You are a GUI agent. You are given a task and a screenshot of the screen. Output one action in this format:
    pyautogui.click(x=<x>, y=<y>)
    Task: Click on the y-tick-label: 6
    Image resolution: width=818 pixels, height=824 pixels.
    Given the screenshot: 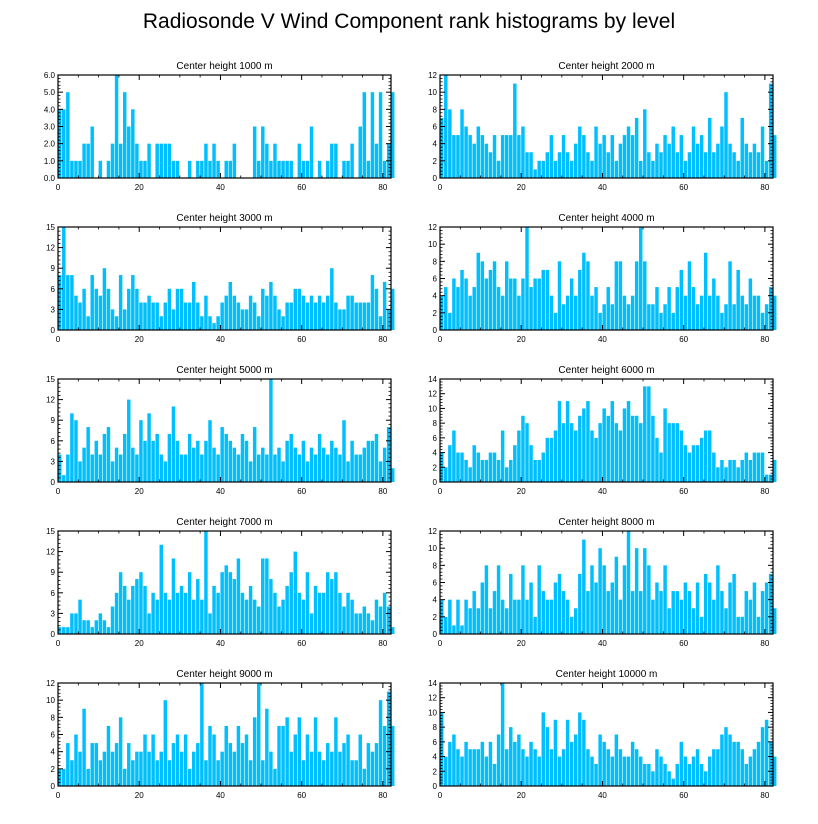 What is the action you would take?
    pyautogui.click(x=435, y=583)
    